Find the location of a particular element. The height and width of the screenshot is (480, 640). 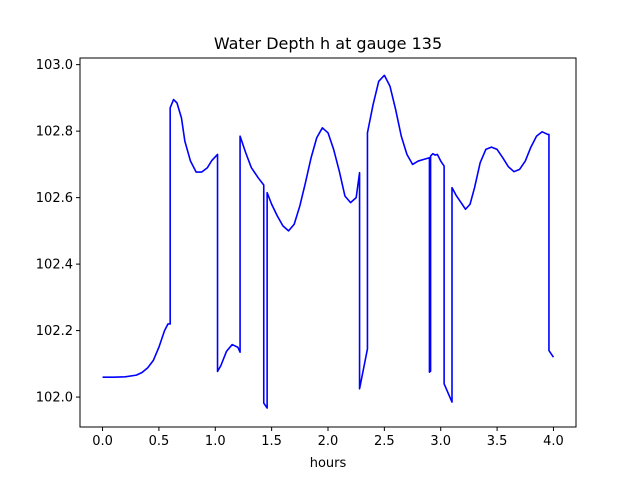

y-tick-label: 102.8 is located at coordinates (54, 132).